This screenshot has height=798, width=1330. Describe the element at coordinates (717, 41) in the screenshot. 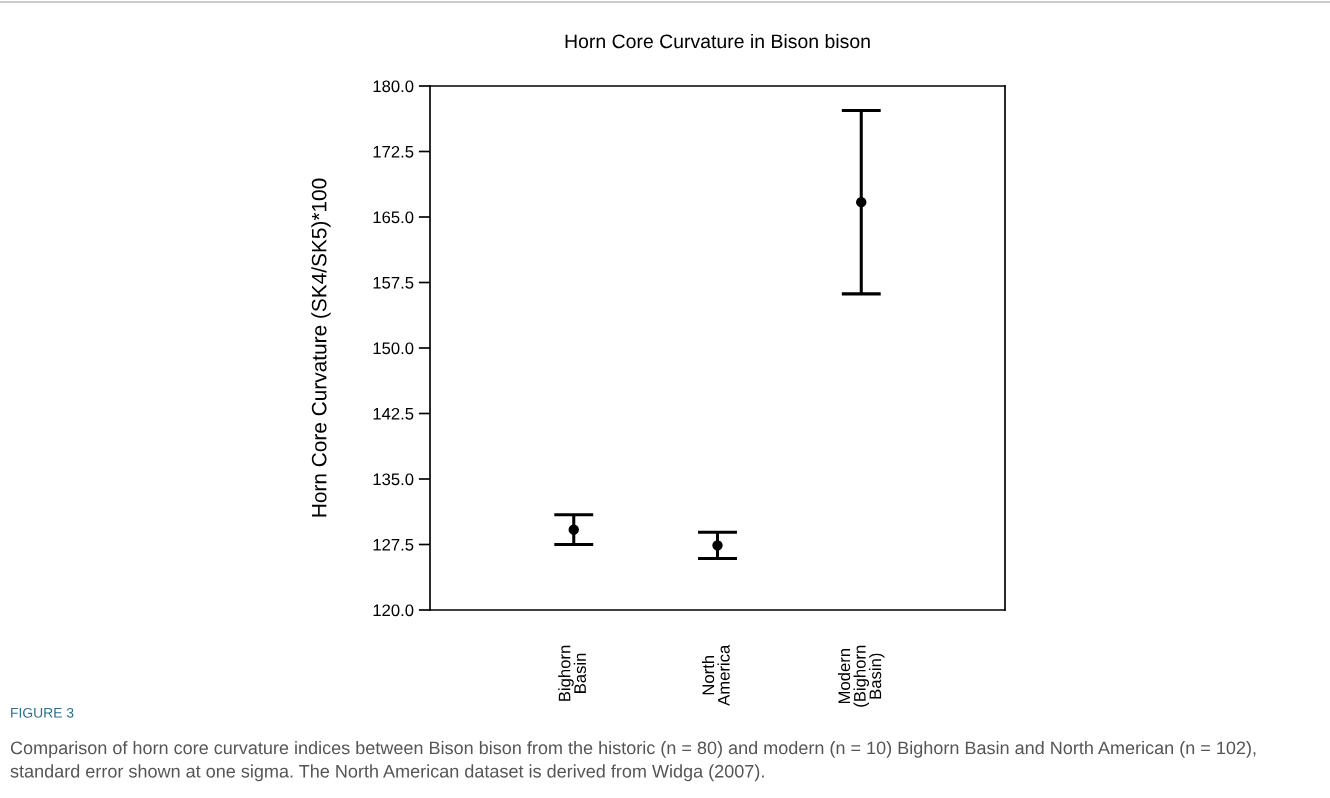

I see `chart-title: Horn Core Curvature in Bison bison` at that location.